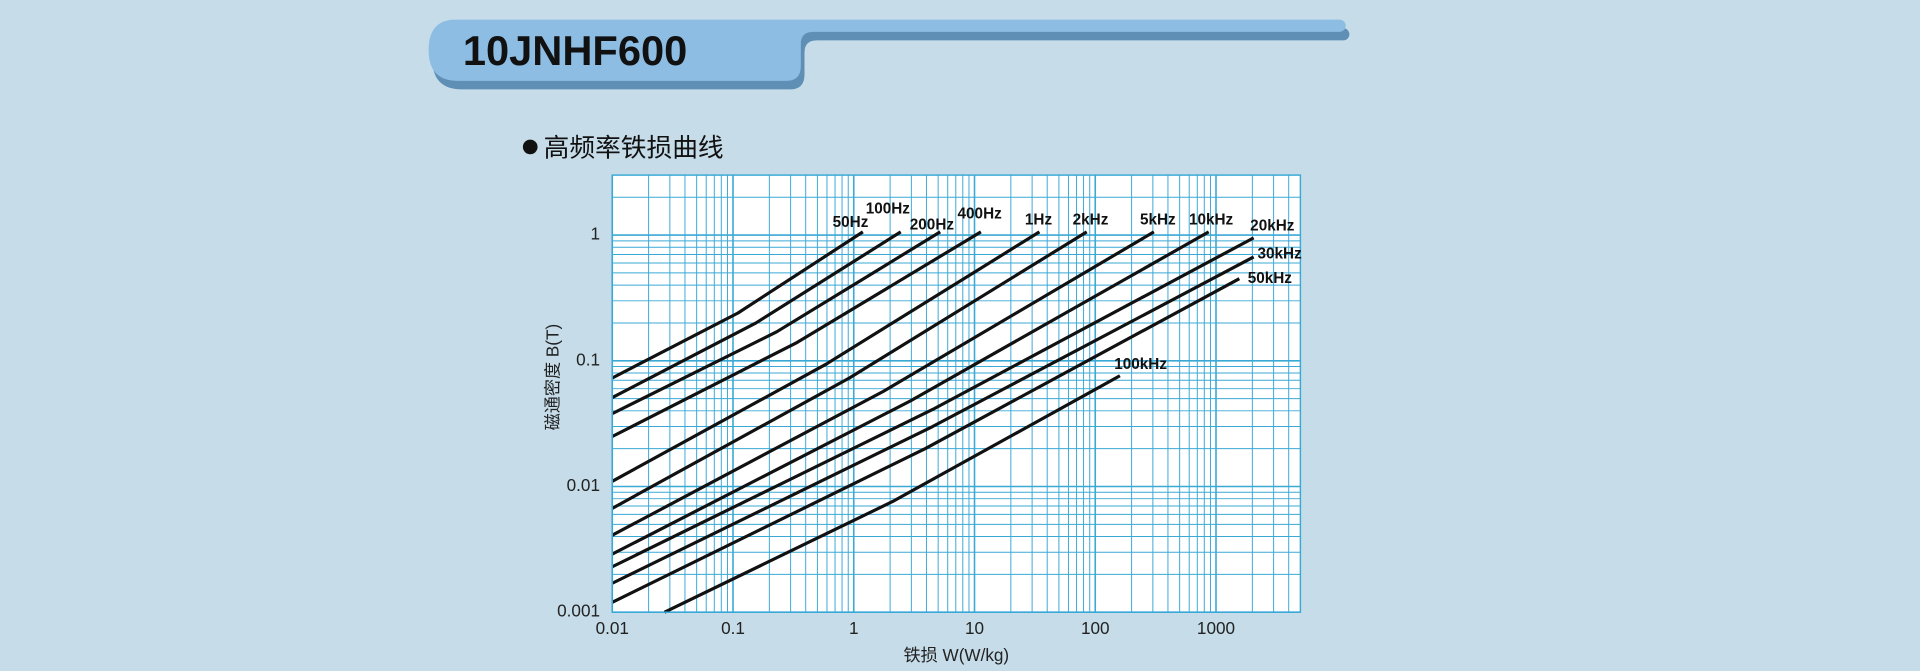  What do you see at coordinates (888, 208) in the screenshot?
I see `series-label: 100Hz` at bounding box center [888, 208].